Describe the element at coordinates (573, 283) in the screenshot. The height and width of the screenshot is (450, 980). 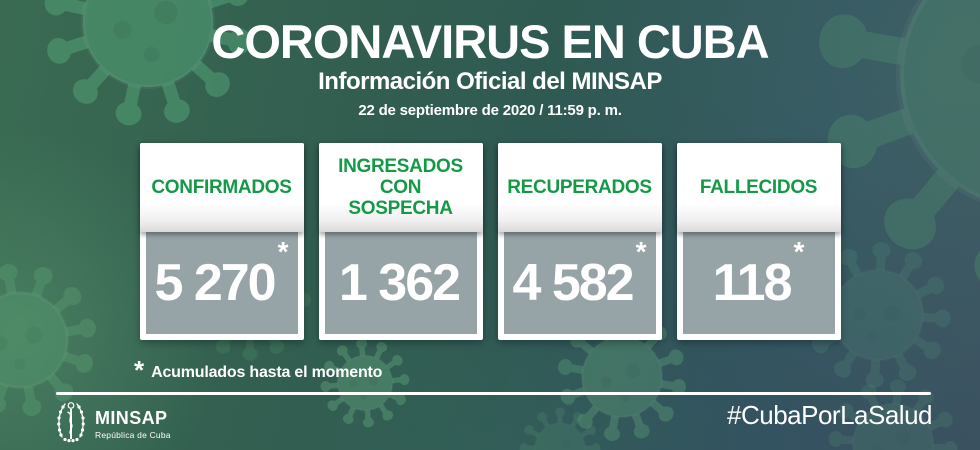
I see `stat-card-value: 4 582` at that location.